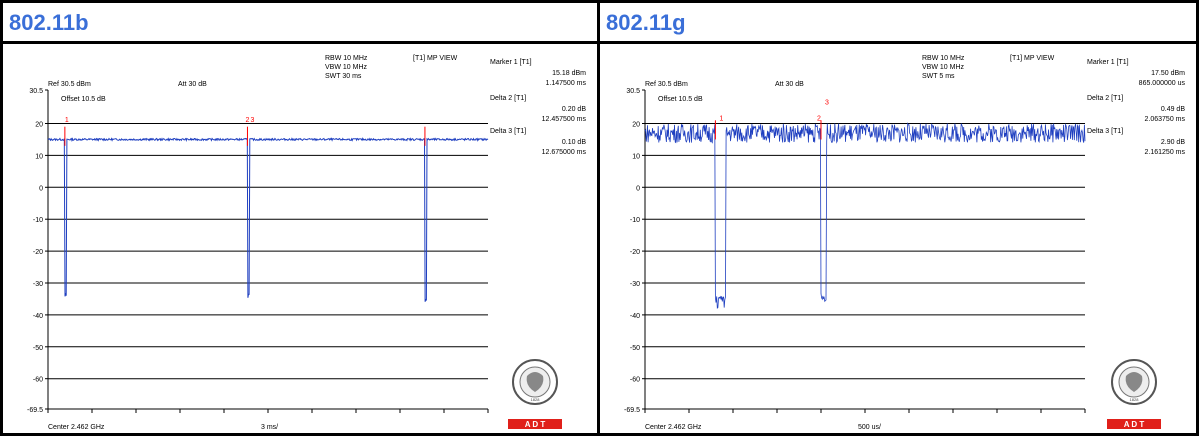  I want to click on panel-heading-b: 802.11b, so click(49, 22).